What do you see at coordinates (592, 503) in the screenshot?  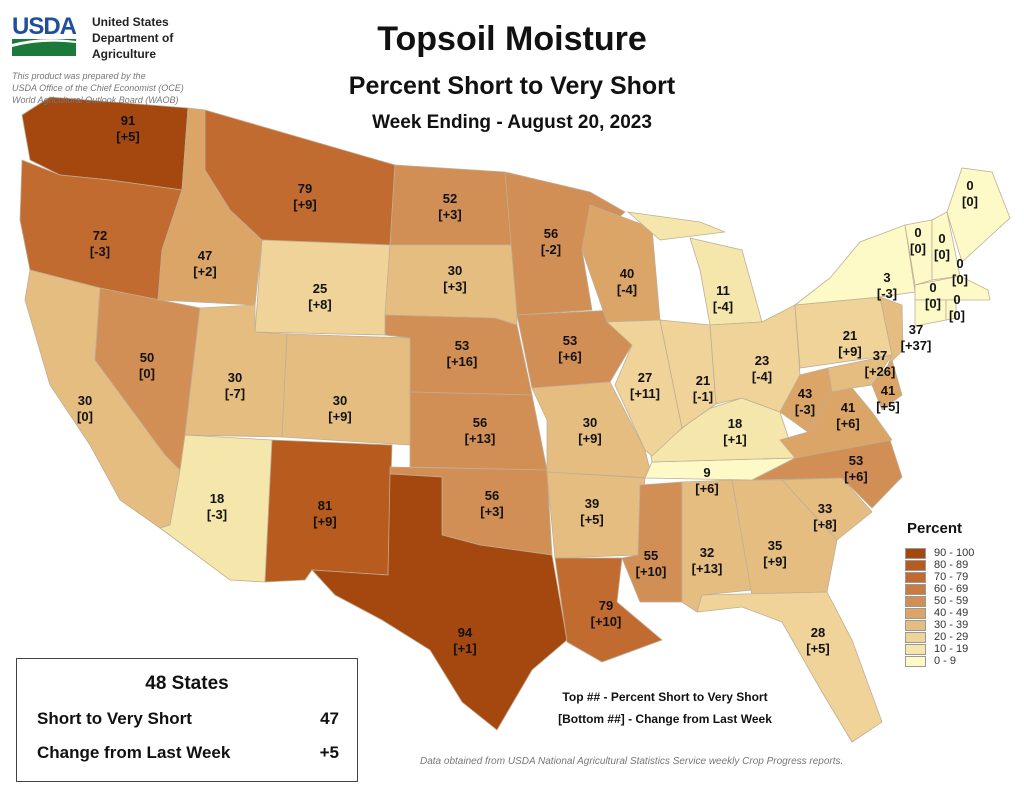 I see `state-value-label: 39` at bounding box center [592, 503].